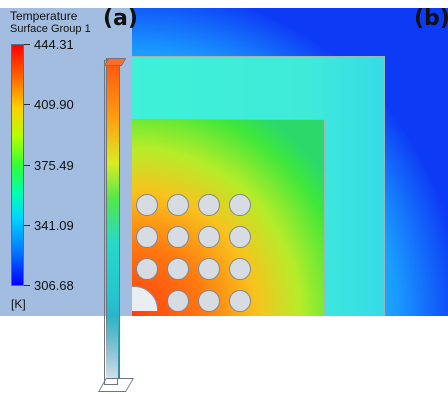 This screenshot has width=448, height=394. Describe the element at coordinates (113, 218) in the screenshot. I see `rod-temperature-surface` at that location.